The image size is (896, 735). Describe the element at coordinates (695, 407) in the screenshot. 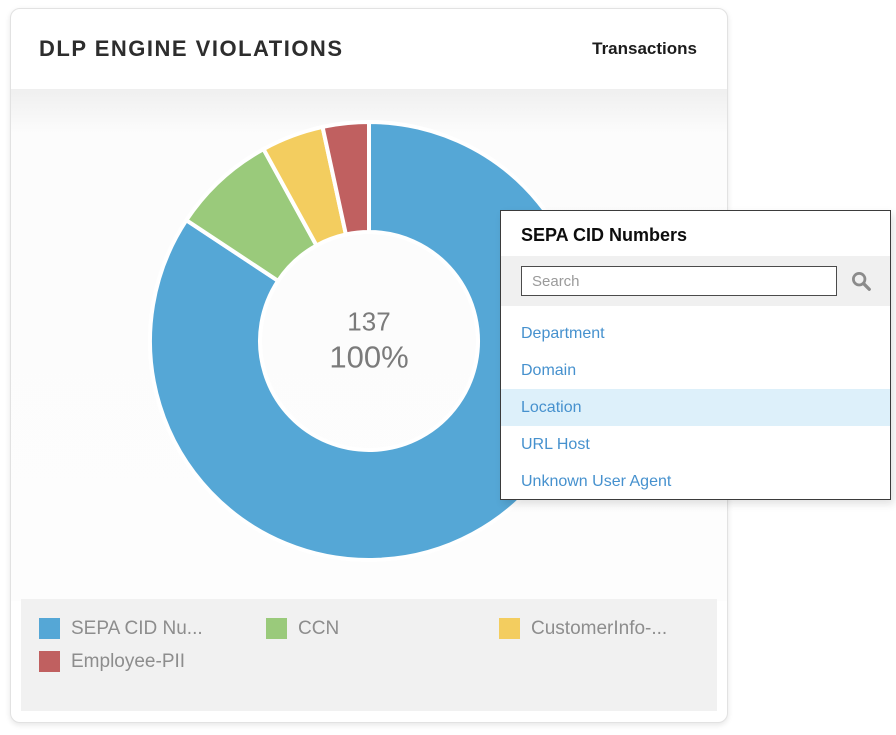

I see `popup-item-location: Location` at that location.